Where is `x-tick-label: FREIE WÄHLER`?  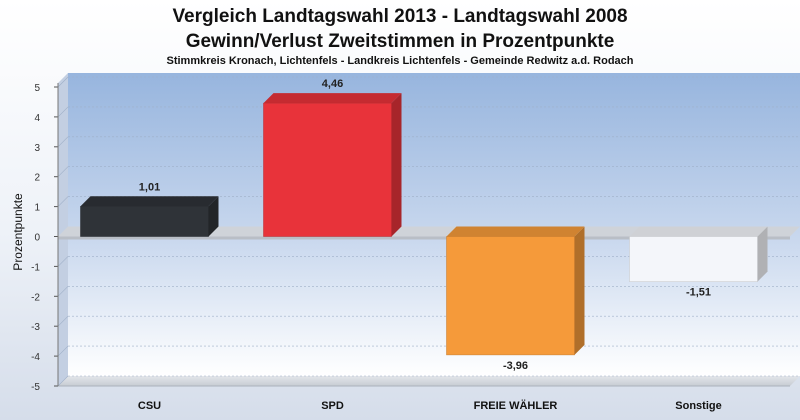 x-tick-label: FREIE WÄHLER is located at coordinates (516, 405).